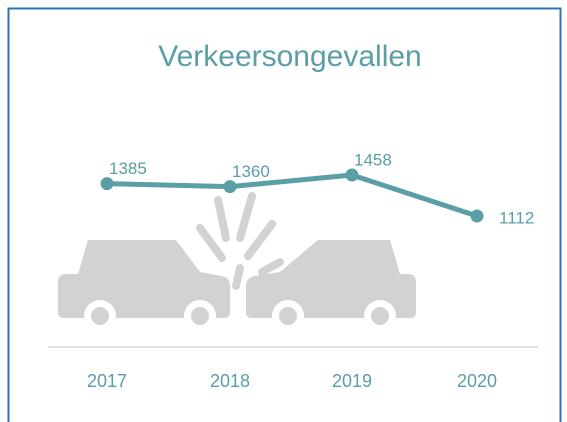 The width and height of the screenshot is (567, 422). I want to click on x-tick-label: 2019, so click(352, 381).